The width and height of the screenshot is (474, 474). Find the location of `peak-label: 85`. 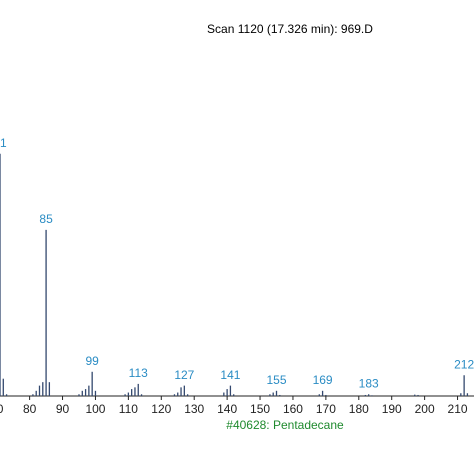

peak-label: 85 is located at coordinates (46, 219).